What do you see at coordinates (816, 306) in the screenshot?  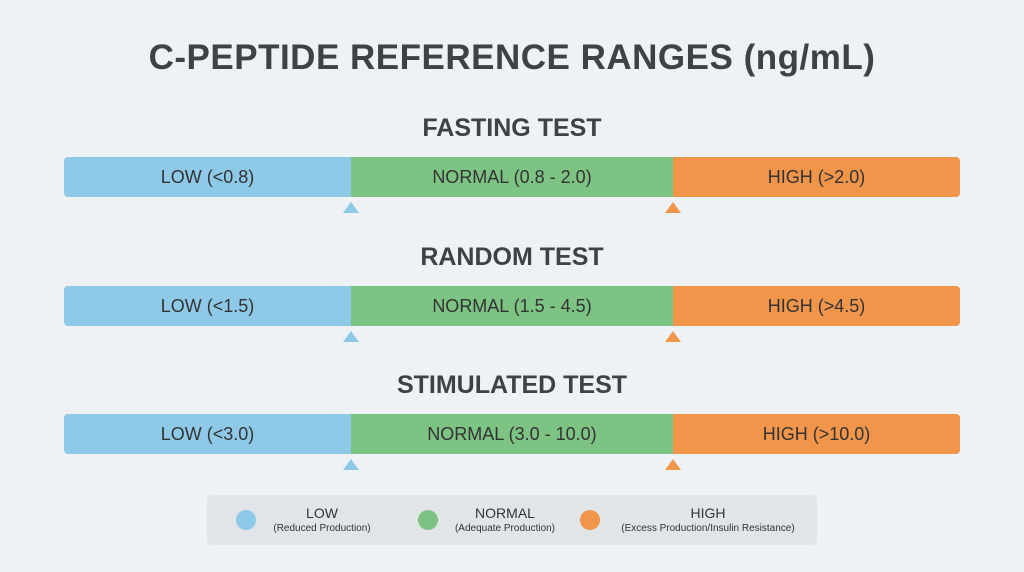 I see `high-segment: HIGH (>4.5)` at bounding box center [816, 306].